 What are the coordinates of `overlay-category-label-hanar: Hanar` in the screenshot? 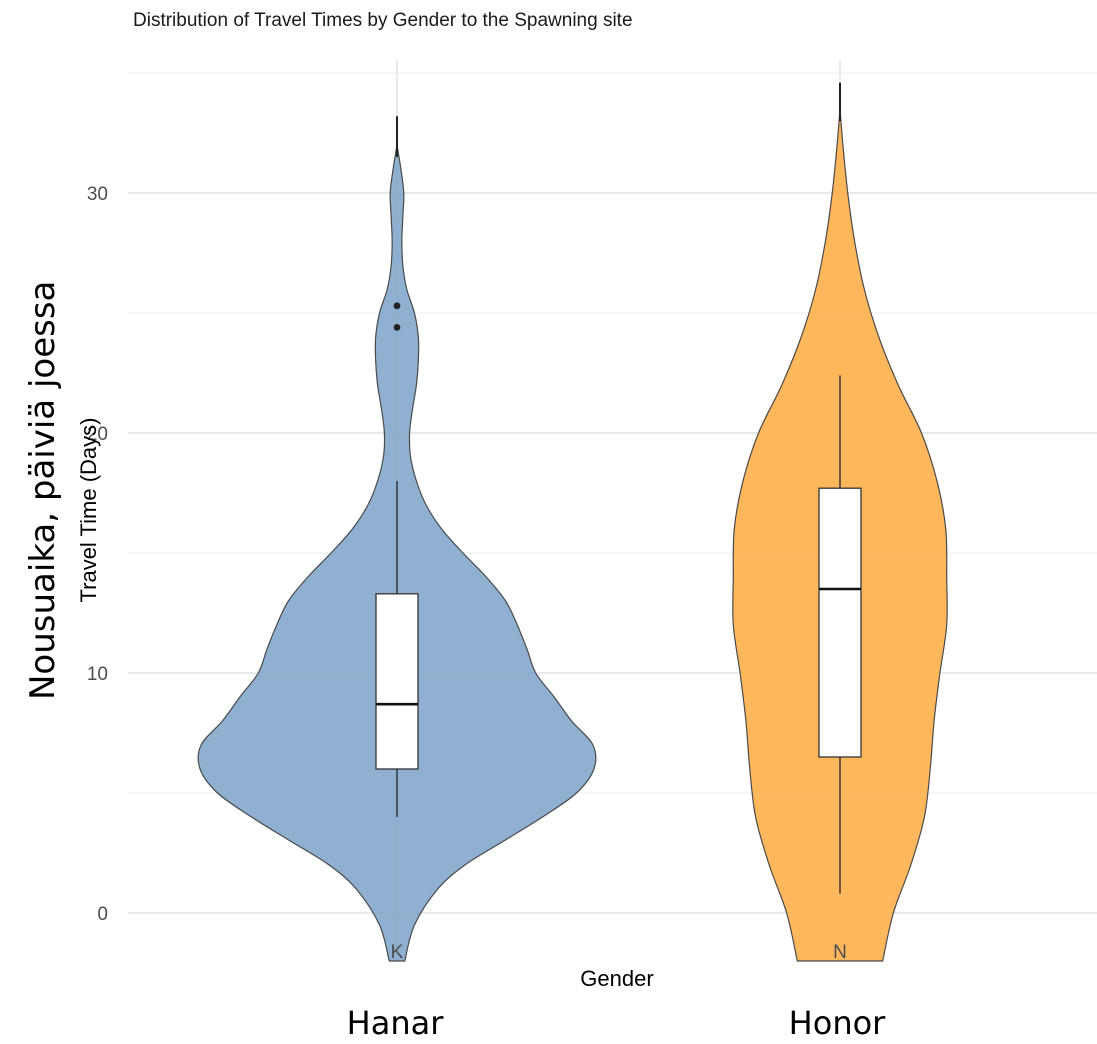 It's located at (395, 1023).